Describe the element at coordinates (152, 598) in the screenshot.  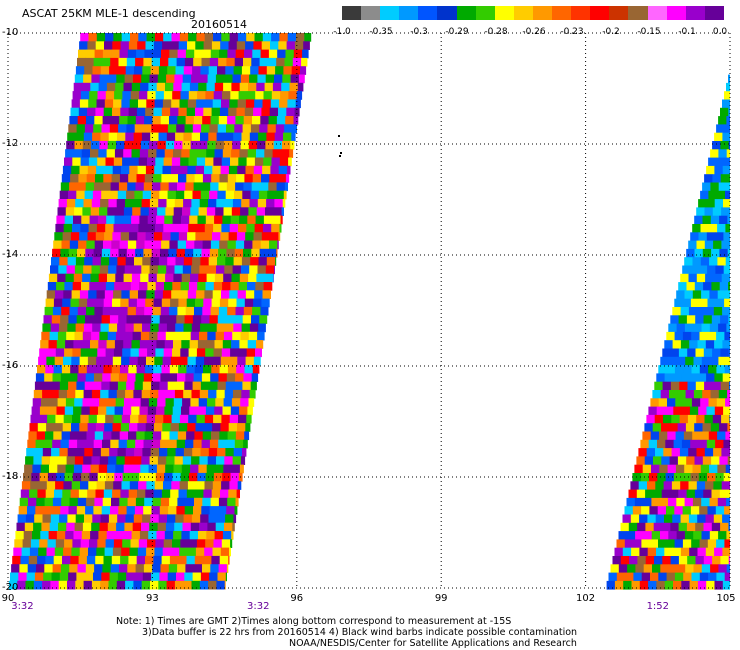
I see `longitude-label: 93` at that location.